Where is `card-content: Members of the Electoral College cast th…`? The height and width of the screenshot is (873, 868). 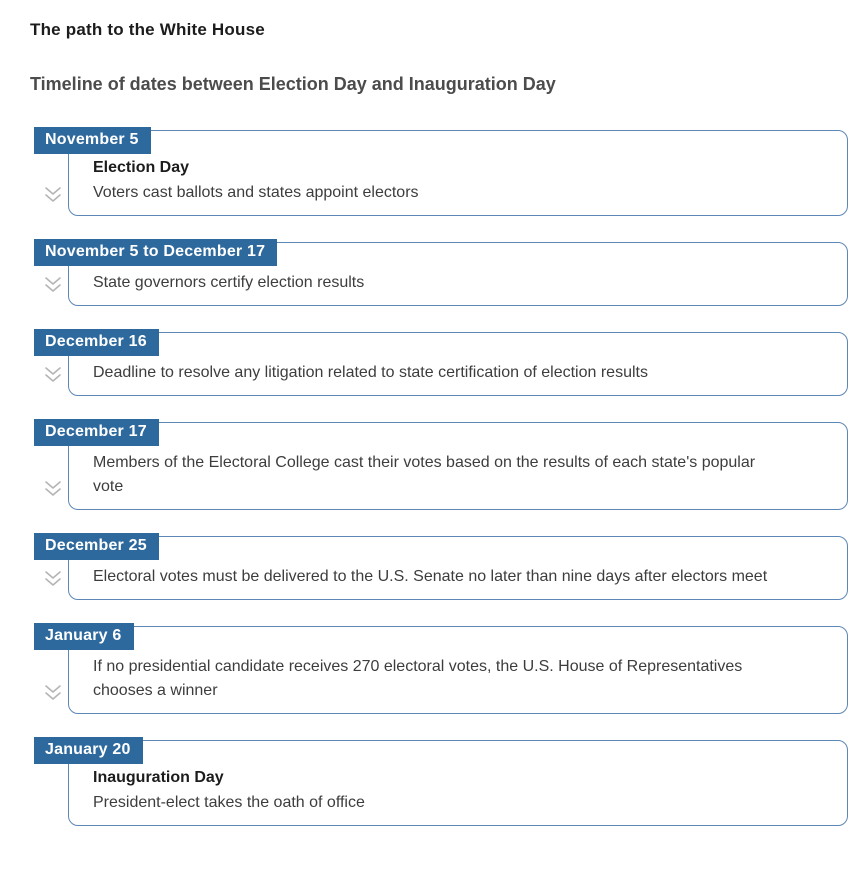 card-content: Members of the Electoral College cast th… is located at coordinates (460, 475).